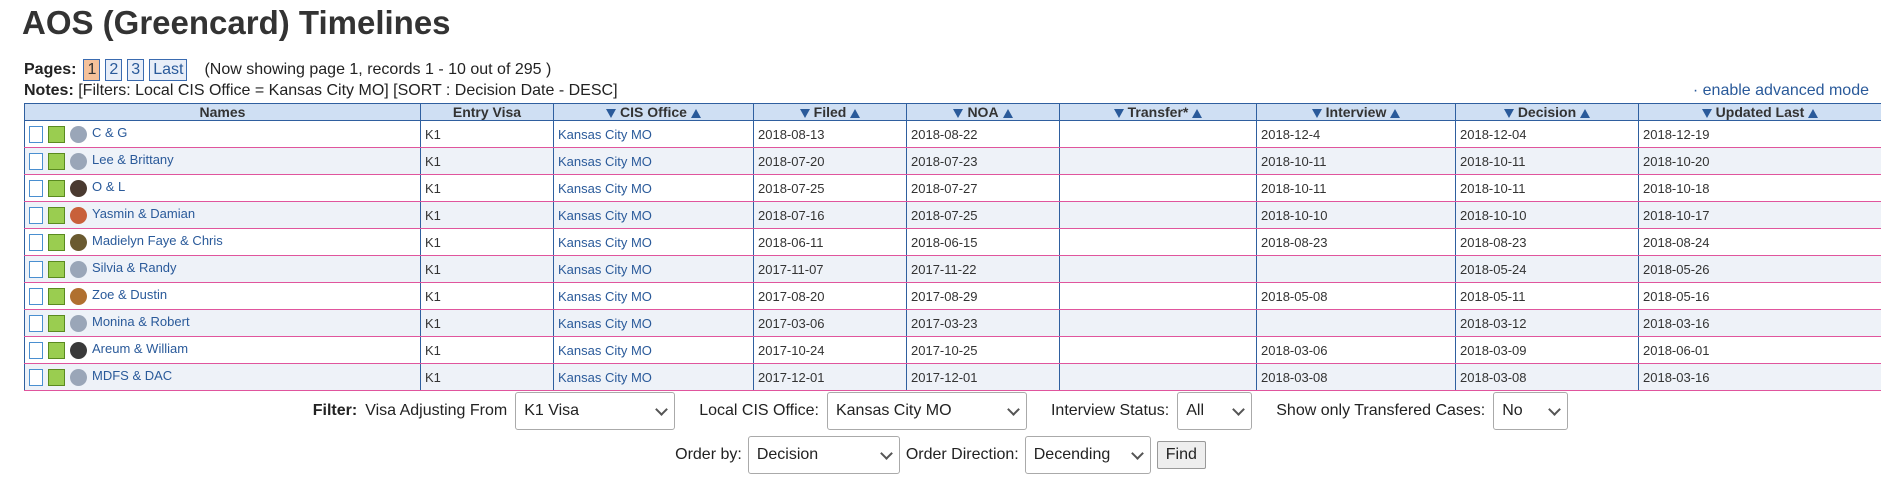 The width and height of the screenshot is (1881, 482). What do you see at coordinates (1531, 411) in the screenshot?
I see `select: No` at bounding box center [1531, 411].